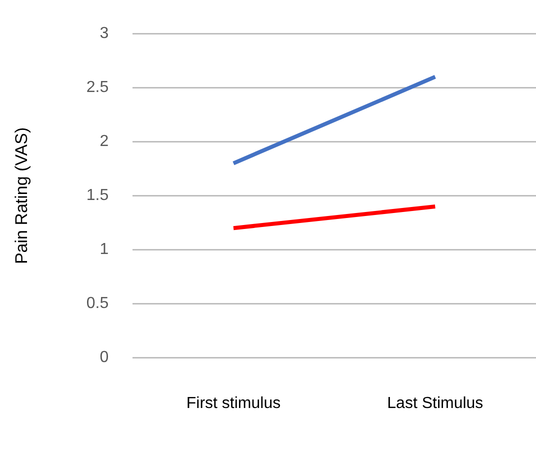 The image size is (536, 455). Describe the element at coordinates (104, 249) in the screenshot. I see `y-tick-label: 1` at that location.